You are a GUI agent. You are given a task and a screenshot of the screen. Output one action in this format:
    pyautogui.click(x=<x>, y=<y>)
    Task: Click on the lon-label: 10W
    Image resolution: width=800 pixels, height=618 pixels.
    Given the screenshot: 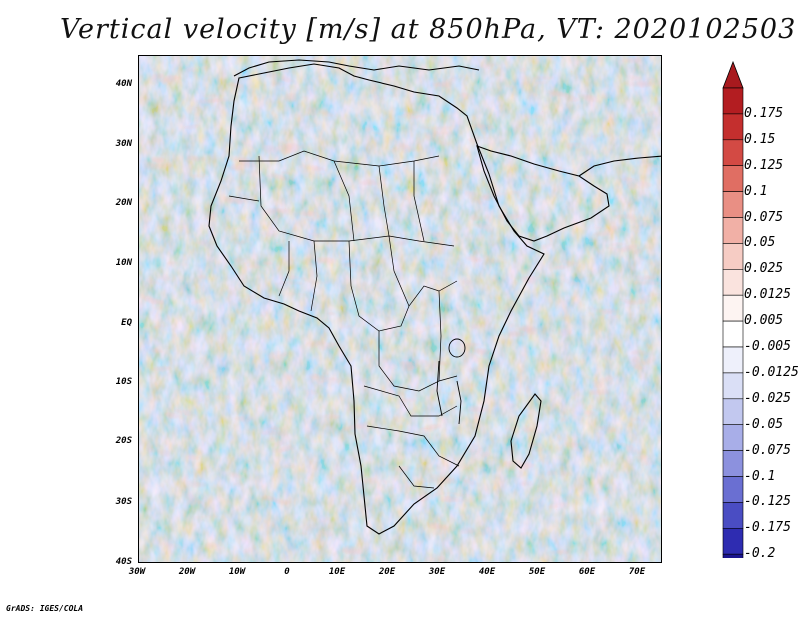 What is the action you would take?
    pyautogui.click(x=237, y=572)
    